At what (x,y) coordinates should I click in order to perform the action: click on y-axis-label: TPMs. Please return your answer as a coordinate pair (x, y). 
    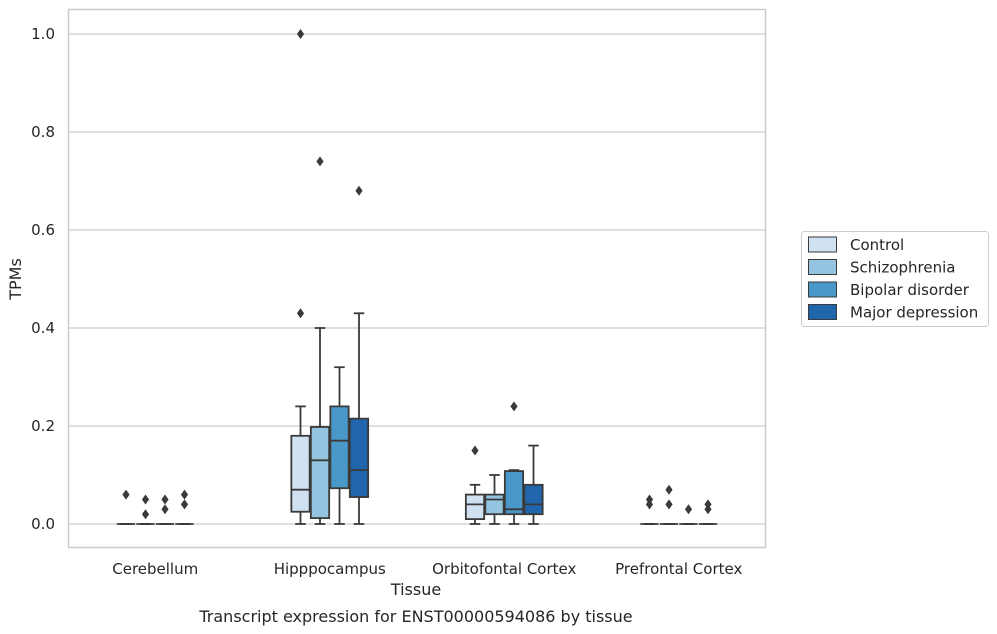
    Looking at the image, I should click on (15, 279).